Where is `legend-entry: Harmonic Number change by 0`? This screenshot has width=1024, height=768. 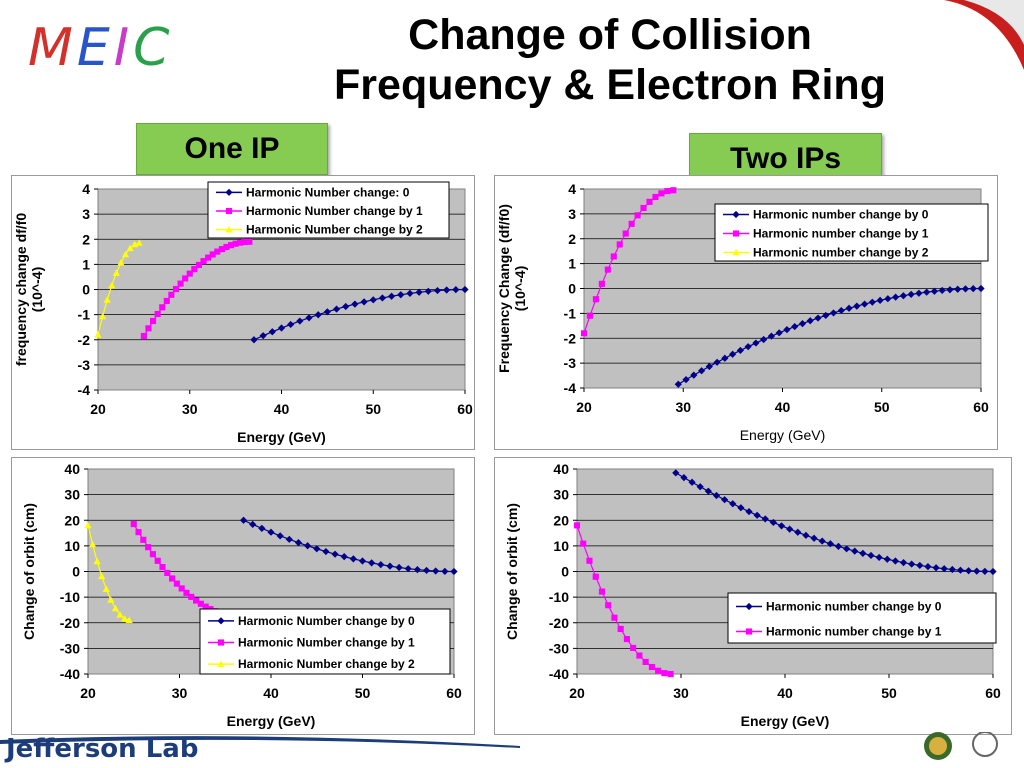 legend-entry: Harmonic Number change by 0 is located at coordinates (326, 621).